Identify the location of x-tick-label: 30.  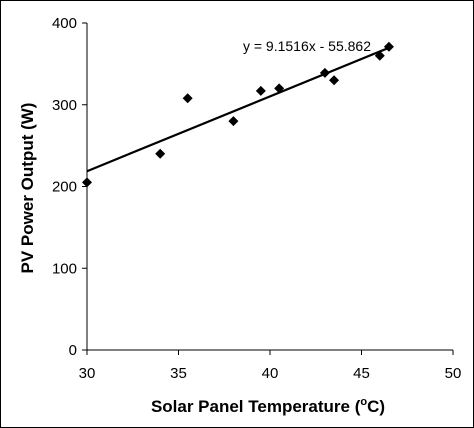
(87, 373).